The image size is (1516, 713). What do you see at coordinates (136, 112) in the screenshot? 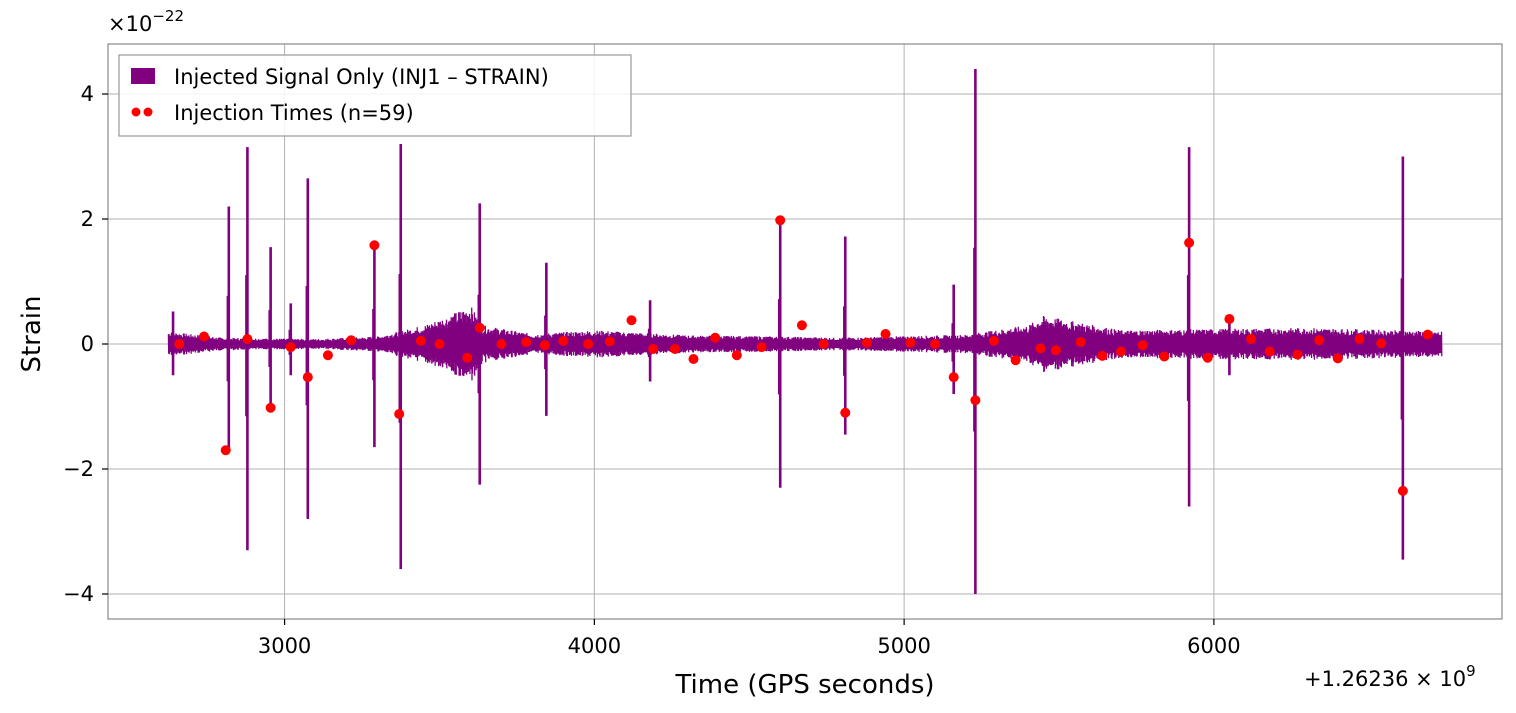
I see `legend-point-marker-a` at bounding box center [136, 112].